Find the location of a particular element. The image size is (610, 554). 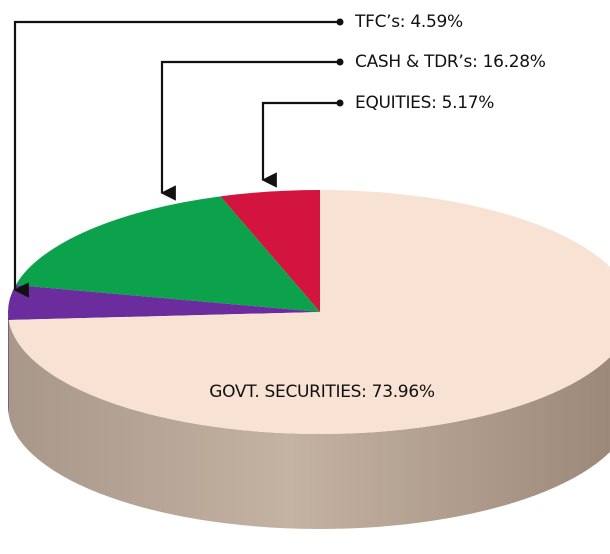

slice-label: CASH & TDR’s: 16.28% is located at coordinates (450, 62).